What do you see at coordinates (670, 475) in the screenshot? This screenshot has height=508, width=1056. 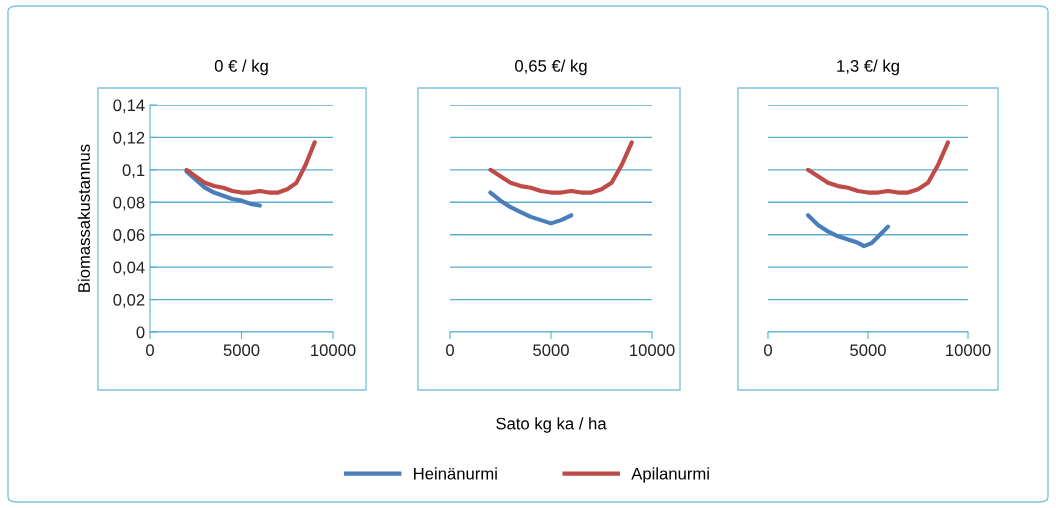 I see `legend-label: Apilanurmi` at bounding box center [670, 475].